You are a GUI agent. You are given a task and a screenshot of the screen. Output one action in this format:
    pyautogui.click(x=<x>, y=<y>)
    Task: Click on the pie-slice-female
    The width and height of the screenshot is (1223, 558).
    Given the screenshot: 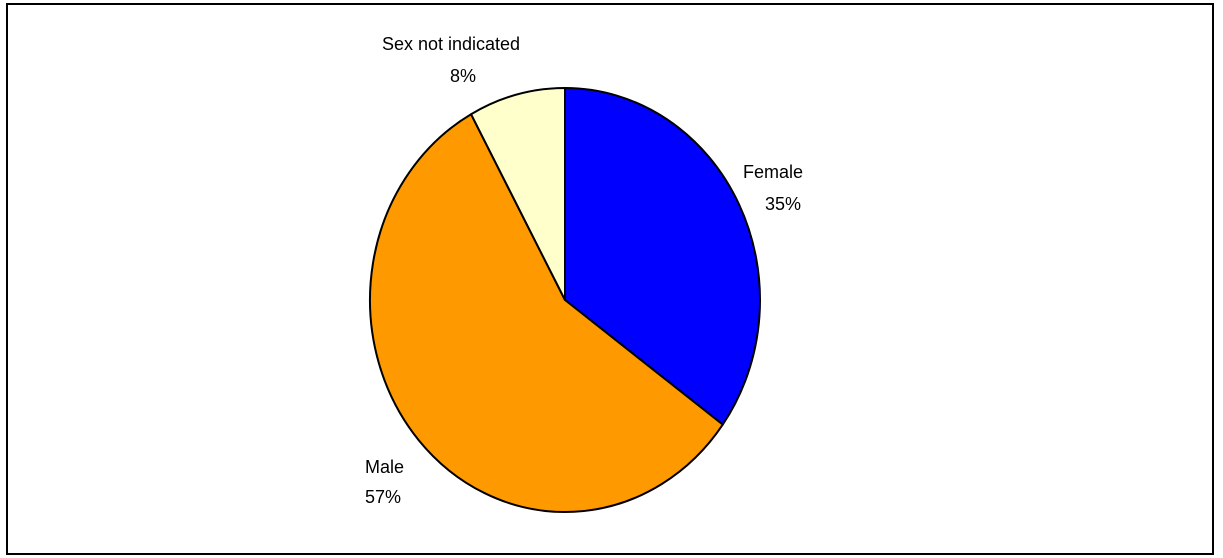 What is the action you would take?
    pyautogui.click(x=662, y=256)
    